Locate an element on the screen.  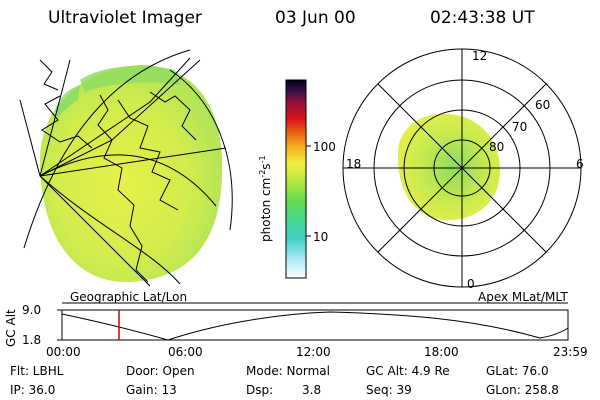
flt-info: Flt: LBHL is located at coordinates (37, 371).